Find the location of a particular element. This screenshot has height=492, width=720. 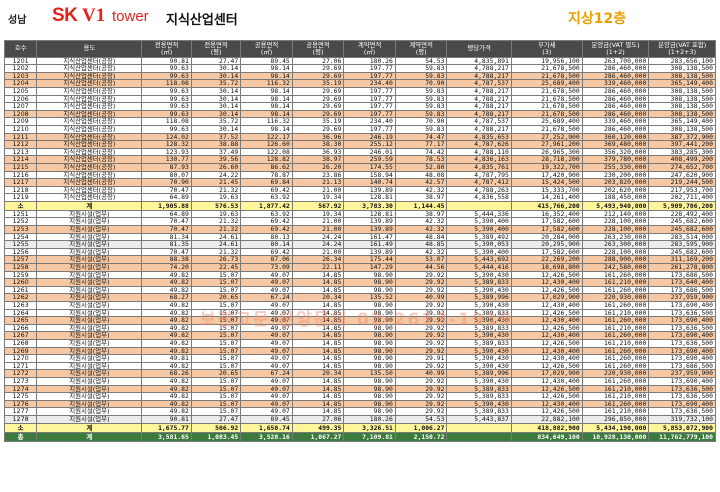

unit-number: 1204 is located at coordinates (20, 83).